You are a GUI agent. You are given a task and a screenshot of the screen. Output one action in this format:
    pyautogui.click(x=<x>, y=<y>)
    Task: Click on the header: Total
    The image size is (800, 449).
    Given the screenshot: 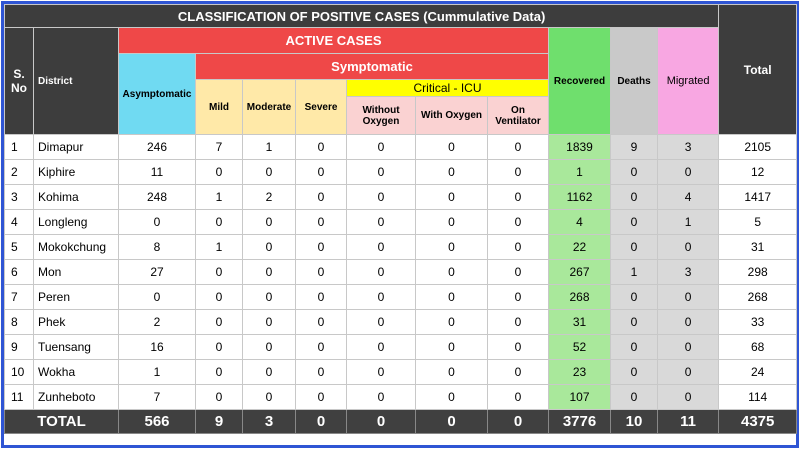 What is the action you would take?
    pyautogui.click(x=758, y=69)
    